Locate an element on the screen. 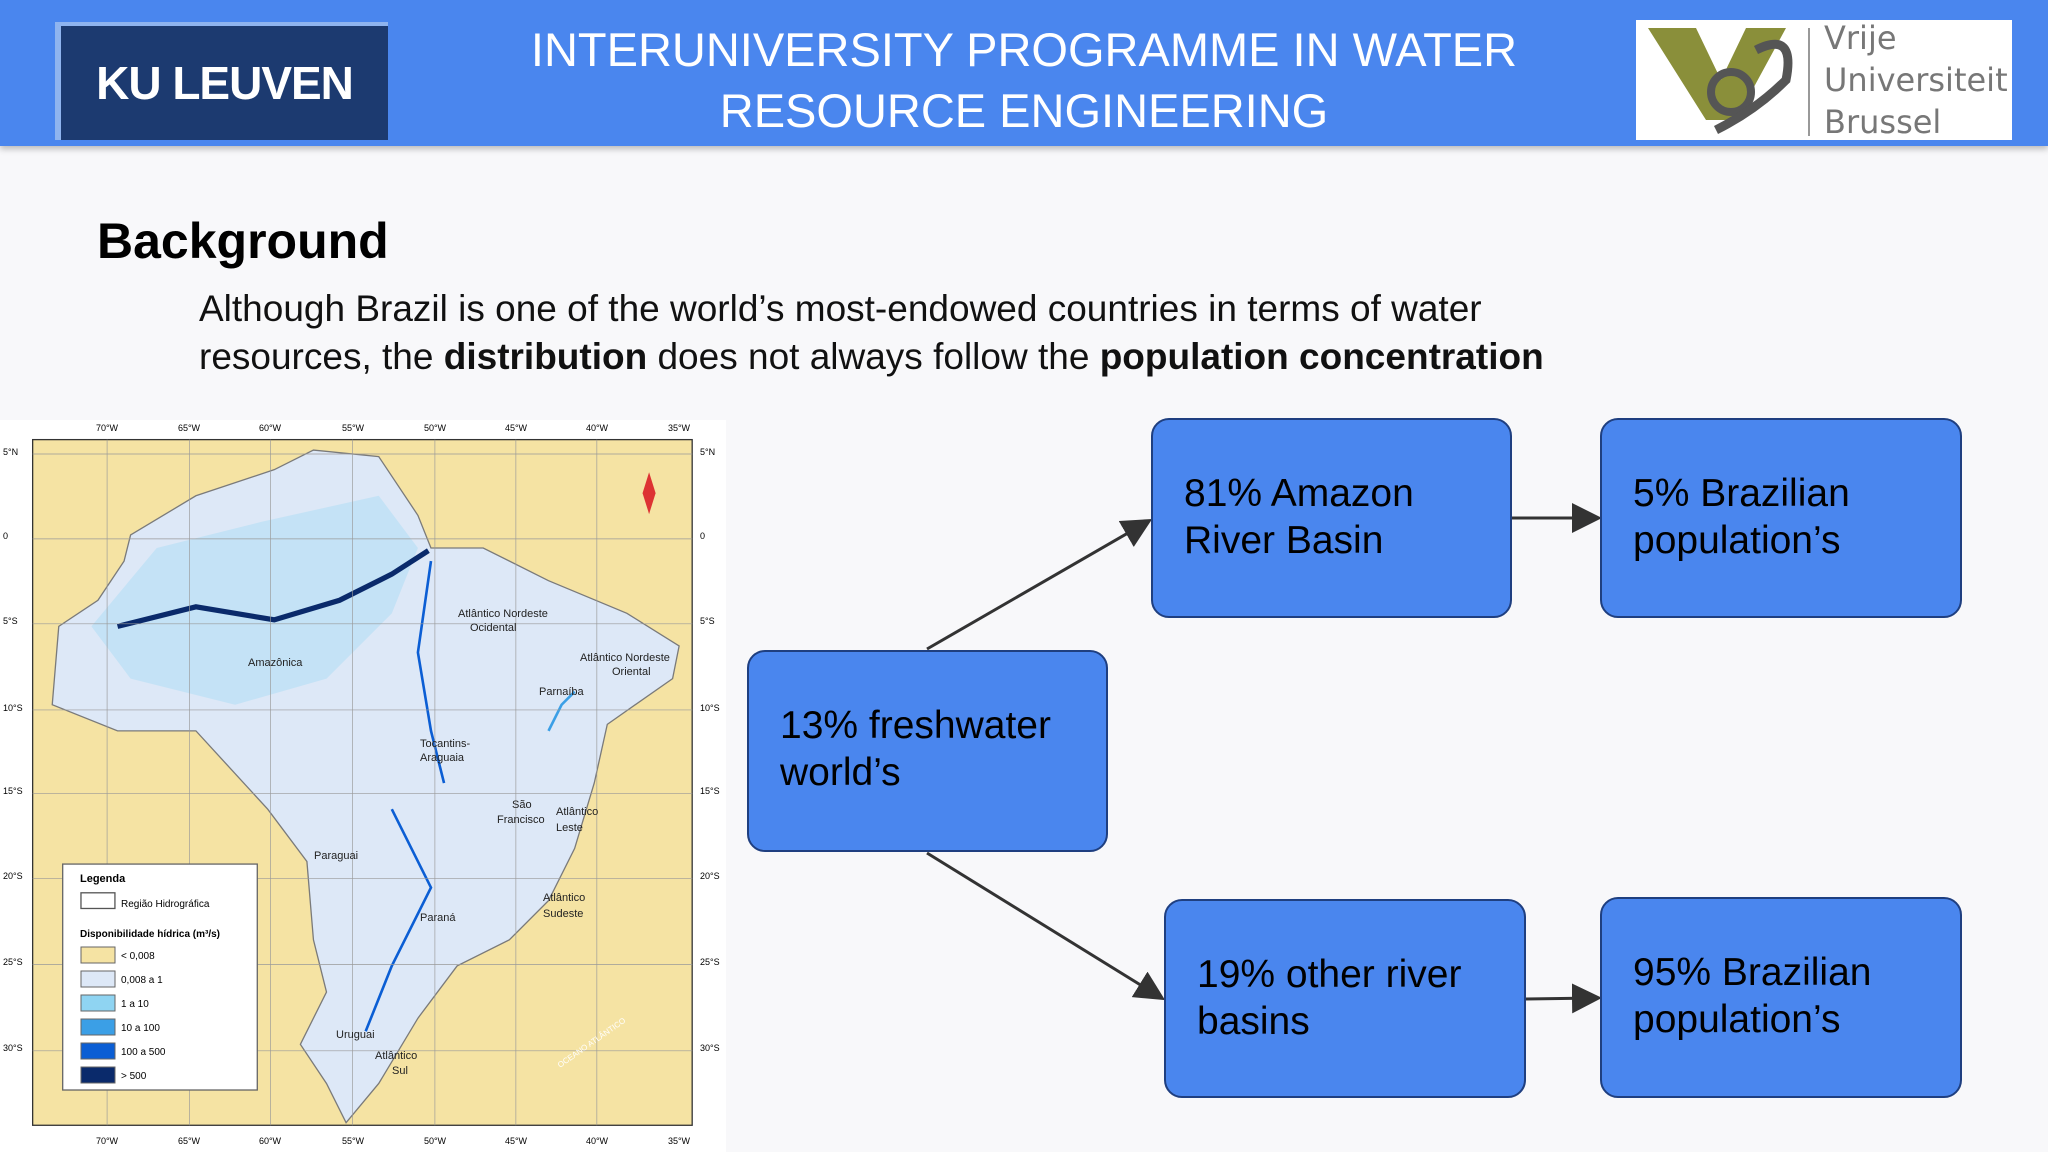 This screenshot has width=2048, height=1152. section-heading: Background is located at coordinates (243, 241).